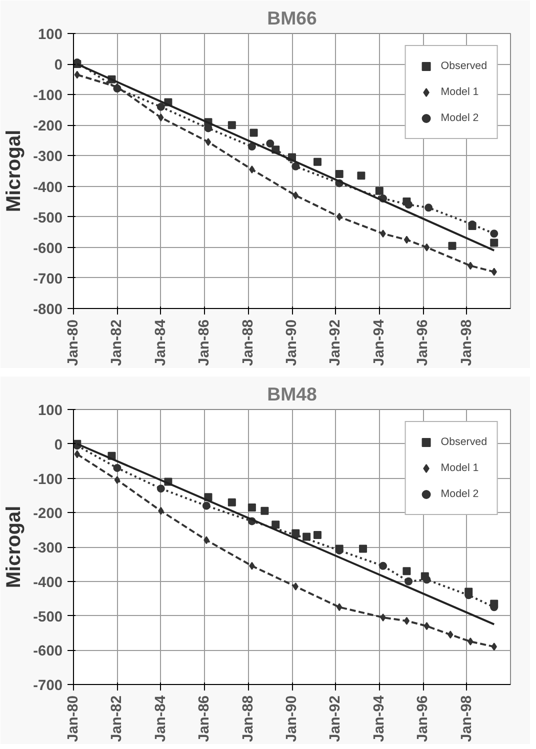 The image size is (536, 749). What do you see at coordinates (292, 394) in the screenshot?
I see `chart-title: BM48` at bounding box center [292, 394].